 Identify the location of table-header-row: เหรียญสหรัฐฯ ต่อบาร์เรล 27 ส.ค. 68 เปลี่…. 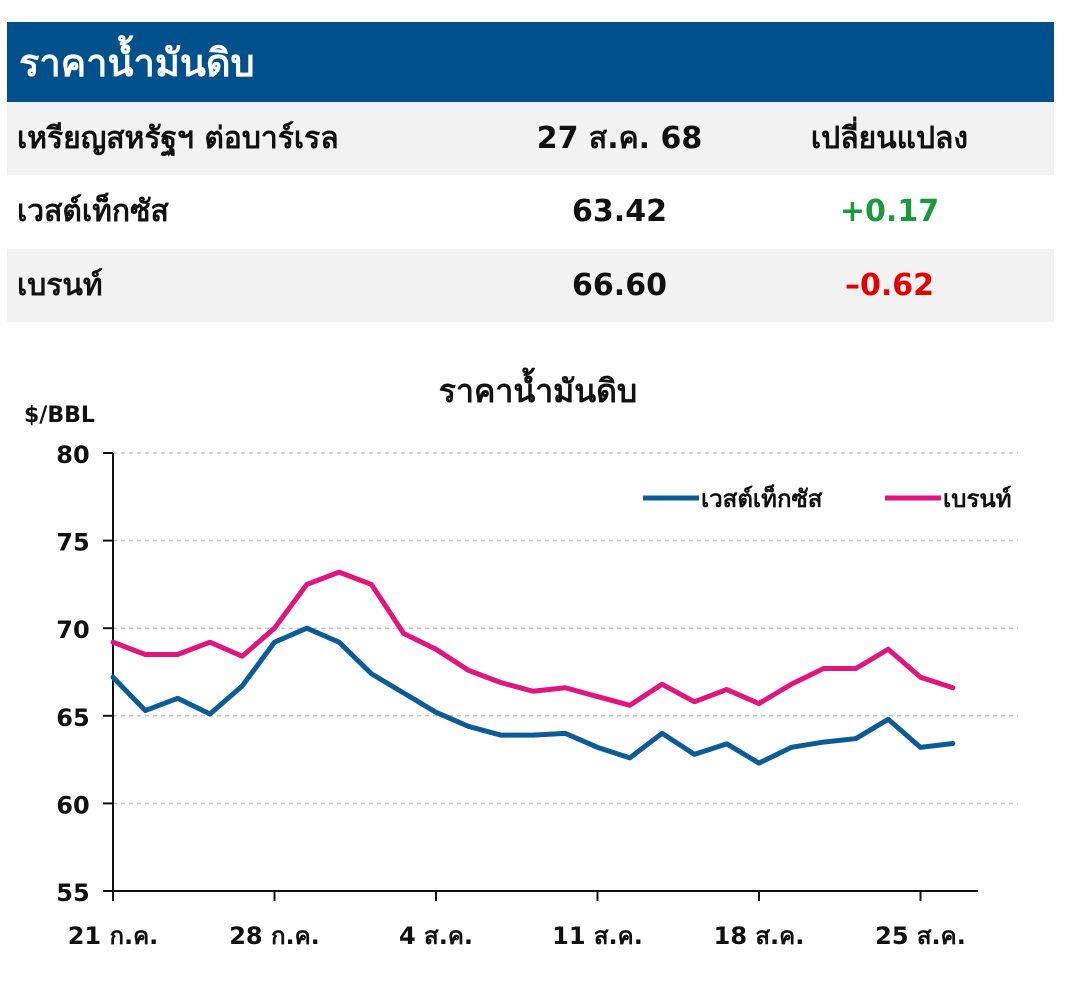
(530, 138).